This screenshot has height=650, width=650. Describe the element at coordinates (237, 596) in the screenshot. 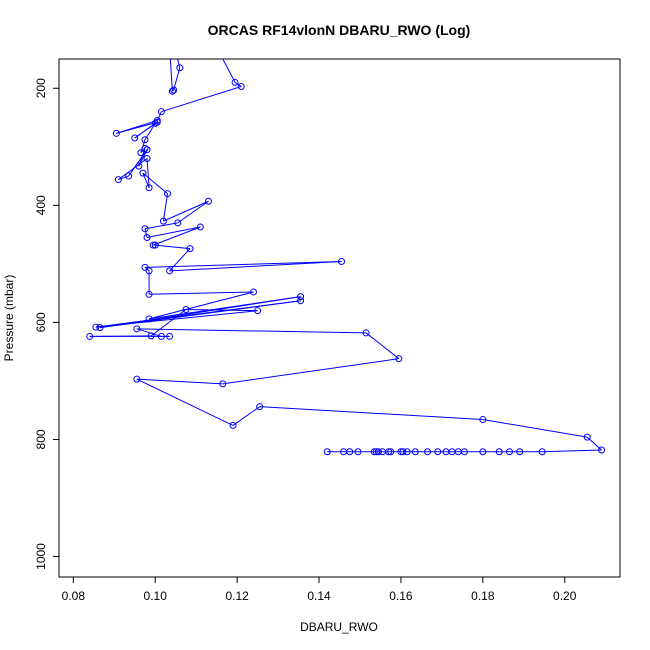

I see `x-tick-label: 0.12` at that location.